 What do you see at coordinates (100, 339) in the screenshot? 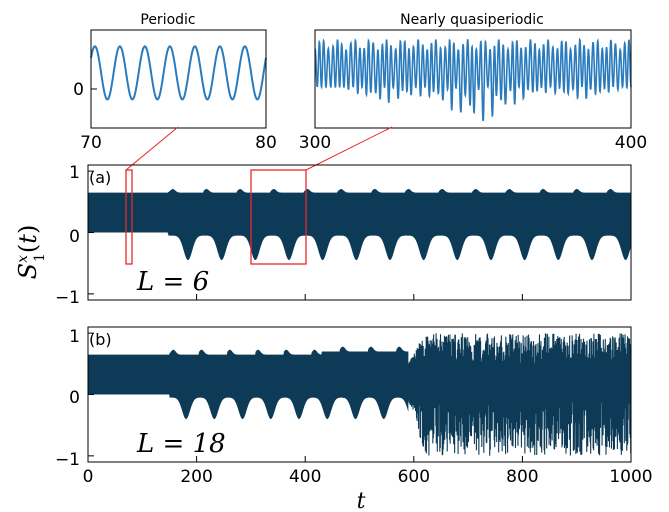
I see `panel-b-tag: (b)` at bounding box center [100, 339].